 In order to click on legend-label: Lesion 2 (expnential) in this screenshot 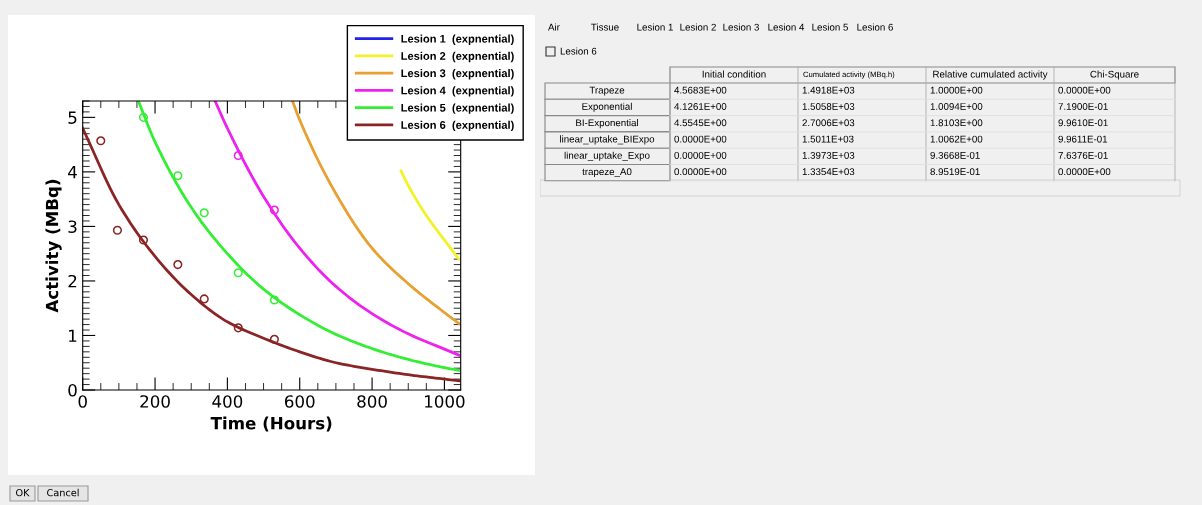, I will do `click(457, 57)`.